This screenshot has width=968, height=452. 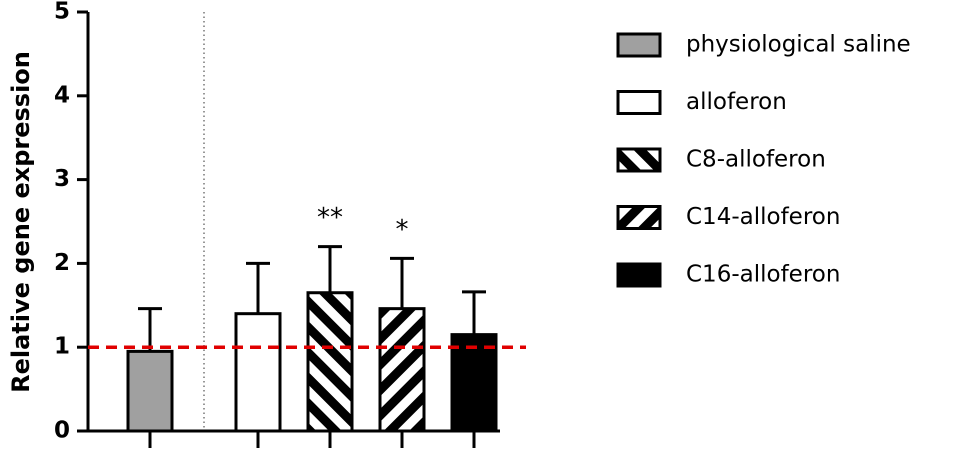 I want to click on legend-label: C16-alloferon, so click(x=763, y=275).